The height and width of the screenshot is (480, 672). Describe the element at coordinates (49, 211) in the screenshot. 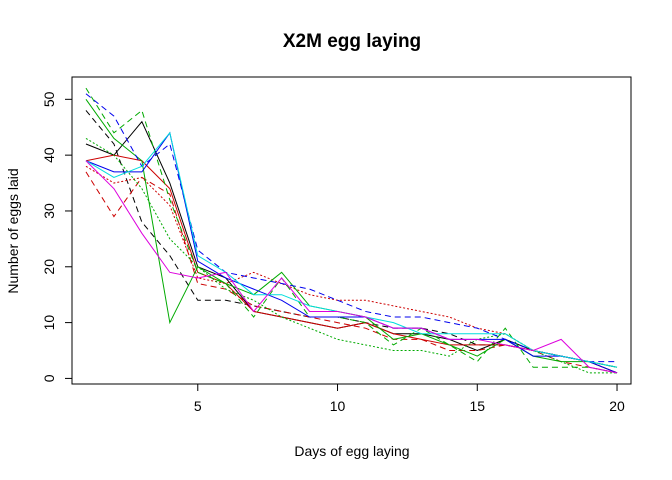

I see `y-tick-label: 30` at that location.